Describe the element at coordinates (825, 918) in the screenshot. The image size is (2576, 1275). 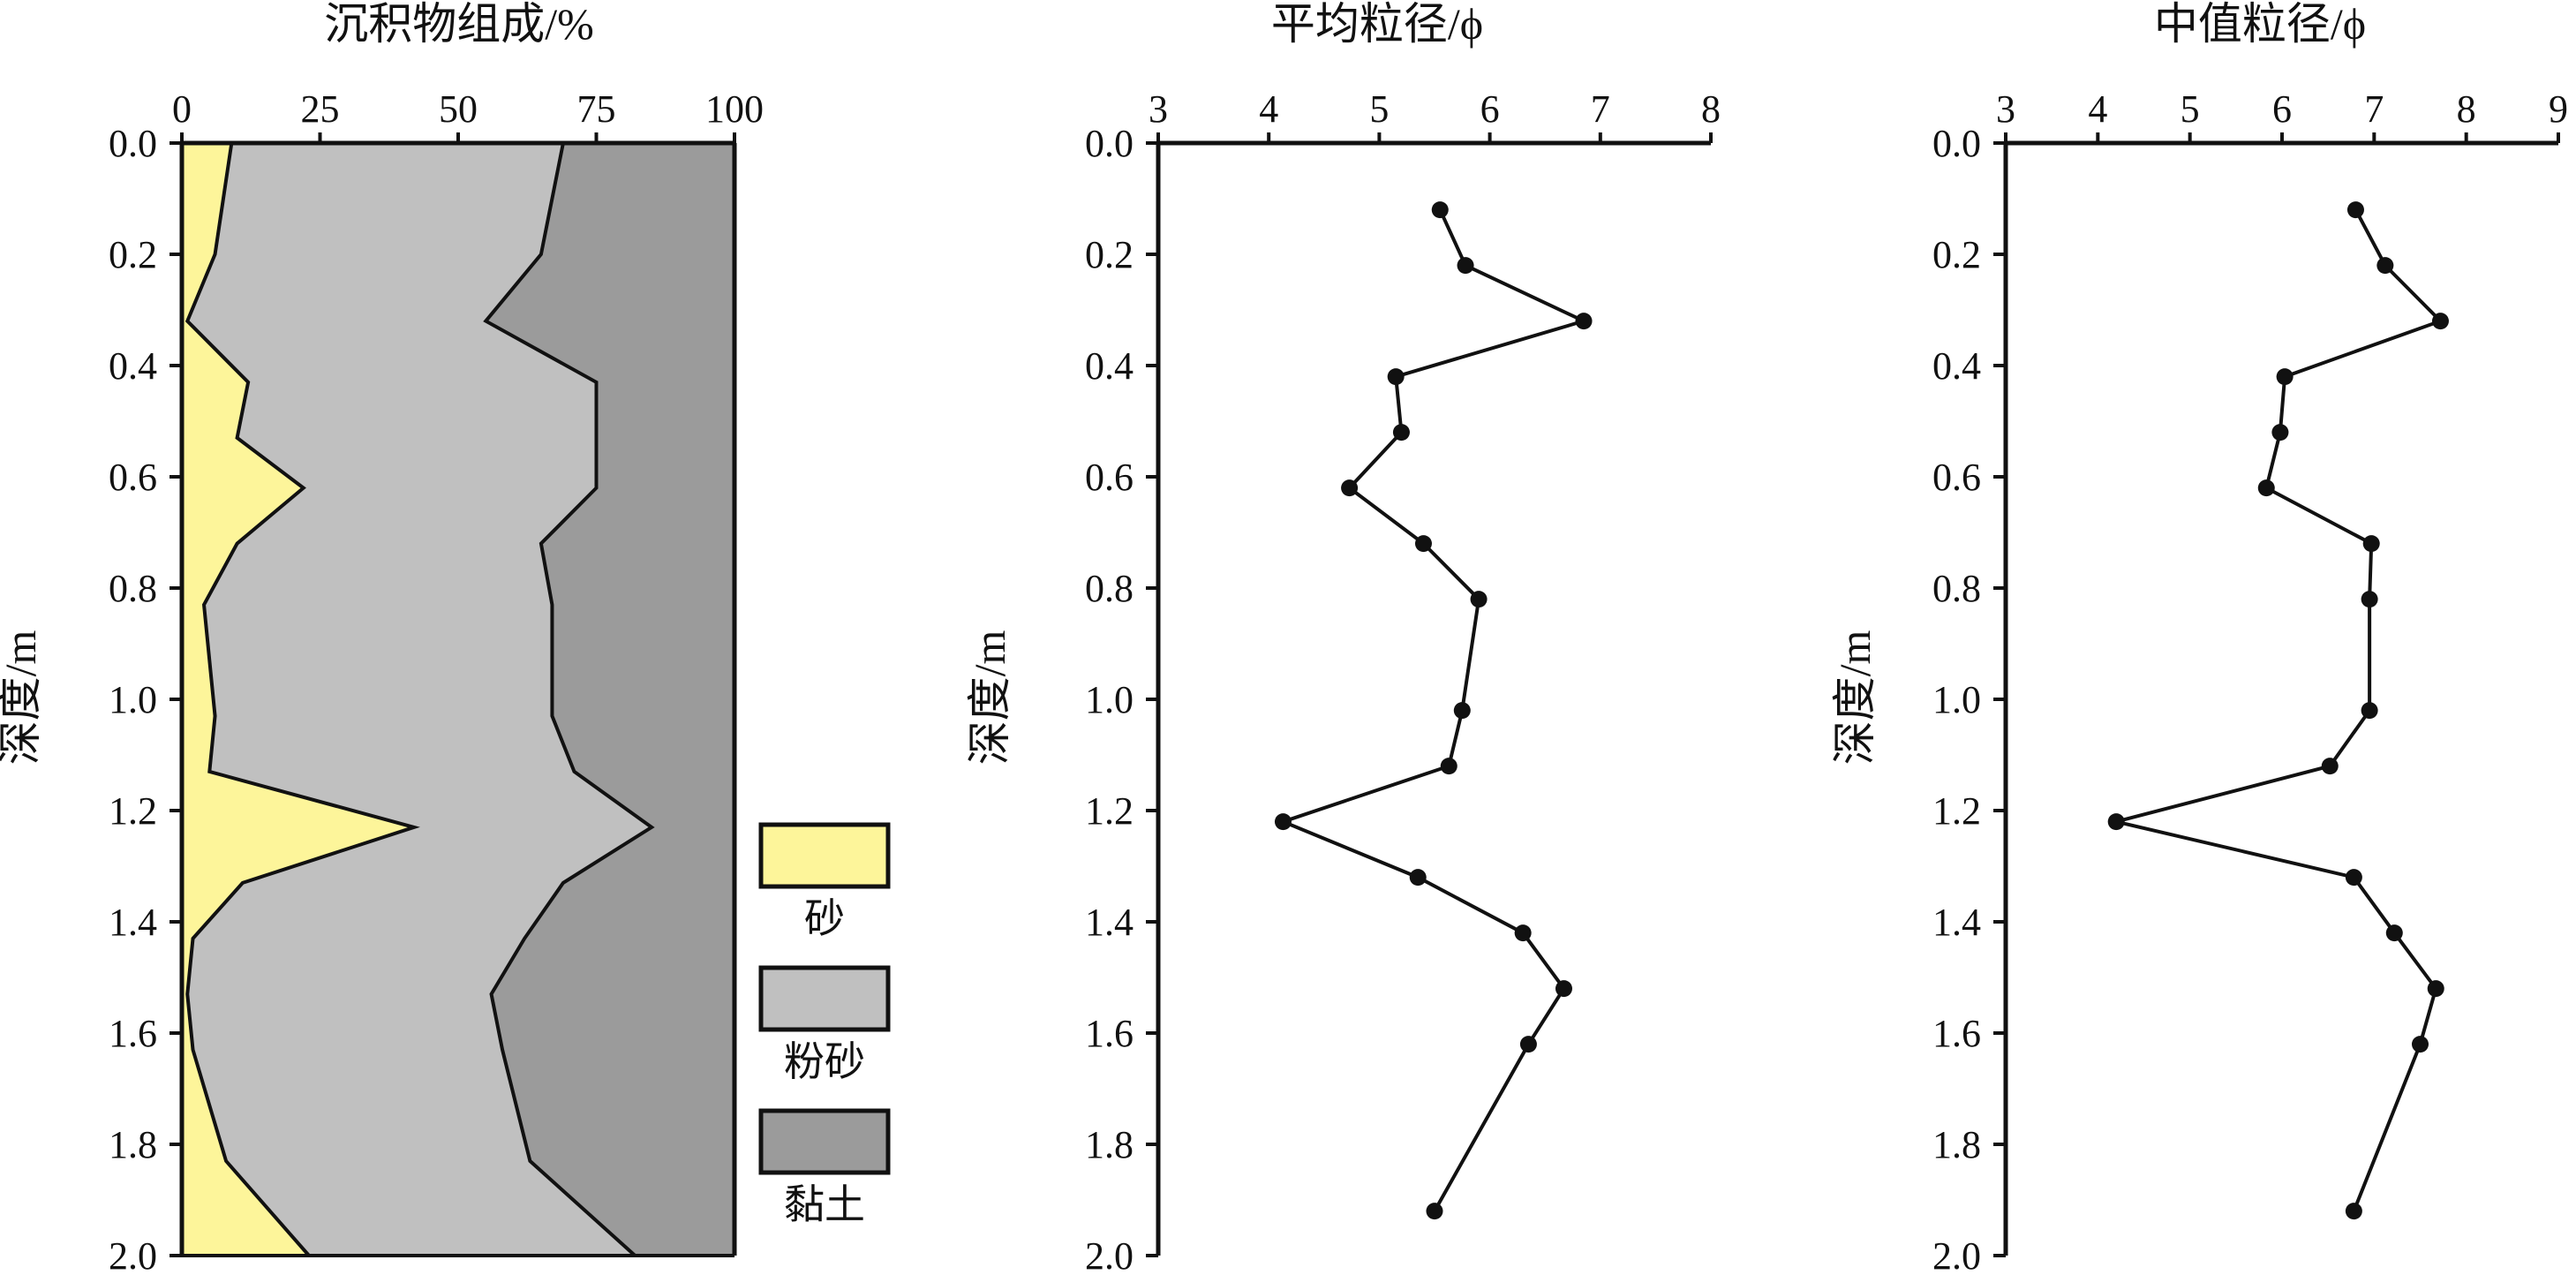
I see `legend-label: 砂` at that location.